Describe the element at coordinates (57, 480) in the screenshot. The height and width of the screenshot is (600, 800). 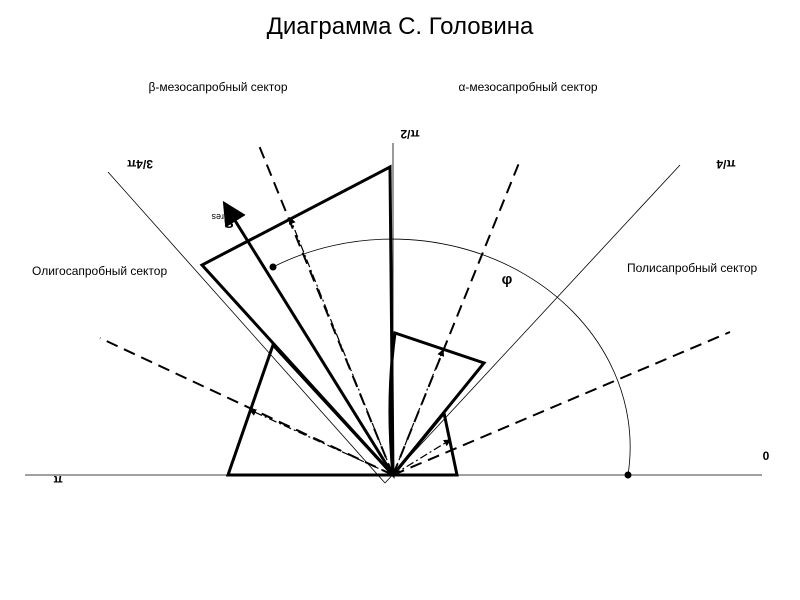
I see `pi-label: π` at that location.